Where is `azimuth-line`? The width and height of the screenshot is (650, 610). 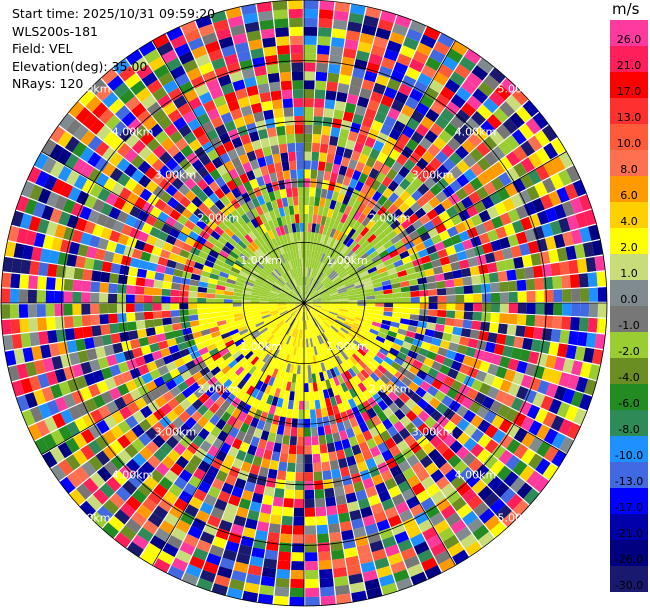 azimuth-line is located at coordinates (435, 378).